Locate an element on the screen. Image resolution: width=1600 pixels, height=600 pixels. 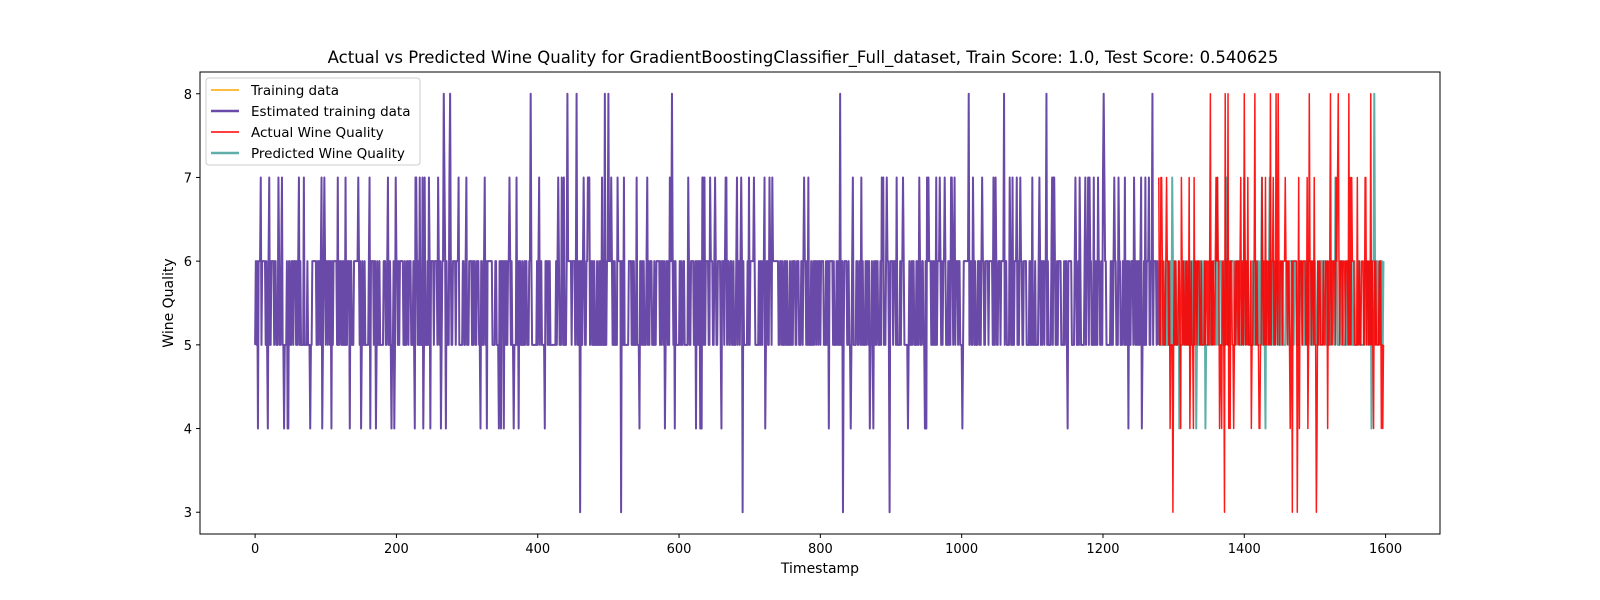
legend-label: Estimated training data is located at coordinates (331, 112).